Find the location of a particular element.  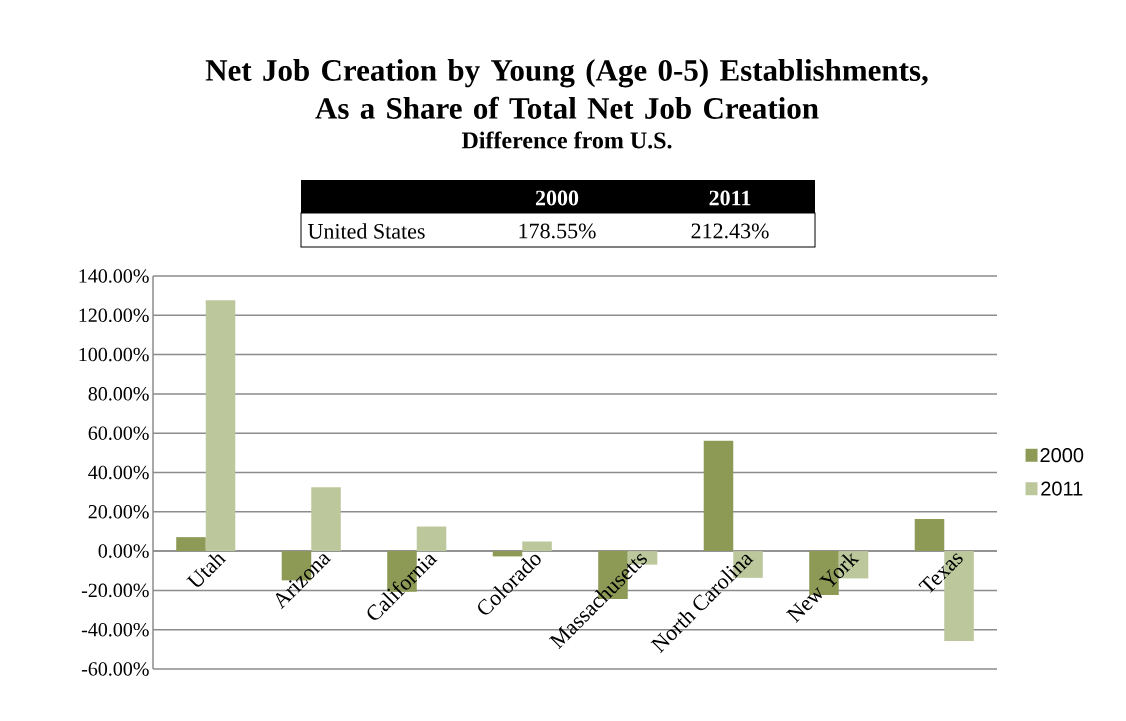

y-tick-label: 0.00% is located at coordinates (123, 551).